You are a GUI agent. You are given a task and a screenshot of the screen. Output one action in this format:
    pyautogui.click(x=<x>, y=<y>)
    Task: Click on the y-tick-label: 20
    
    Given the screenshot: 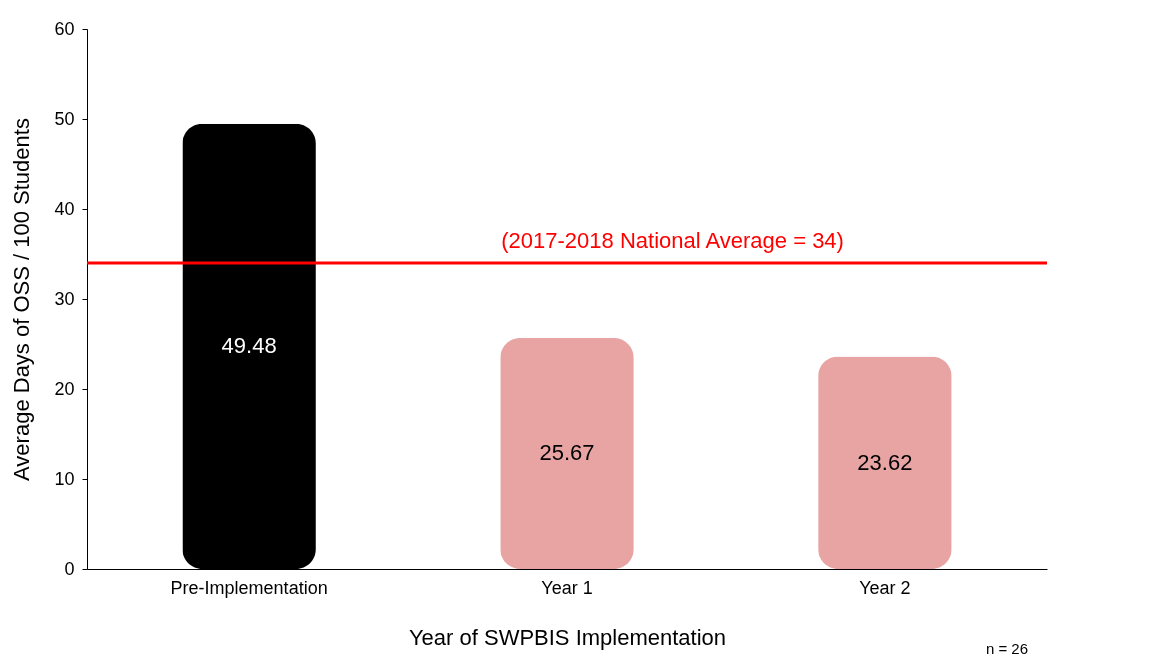 What is the action you would take?
    pyautogui.click(x=64, y=388)
    